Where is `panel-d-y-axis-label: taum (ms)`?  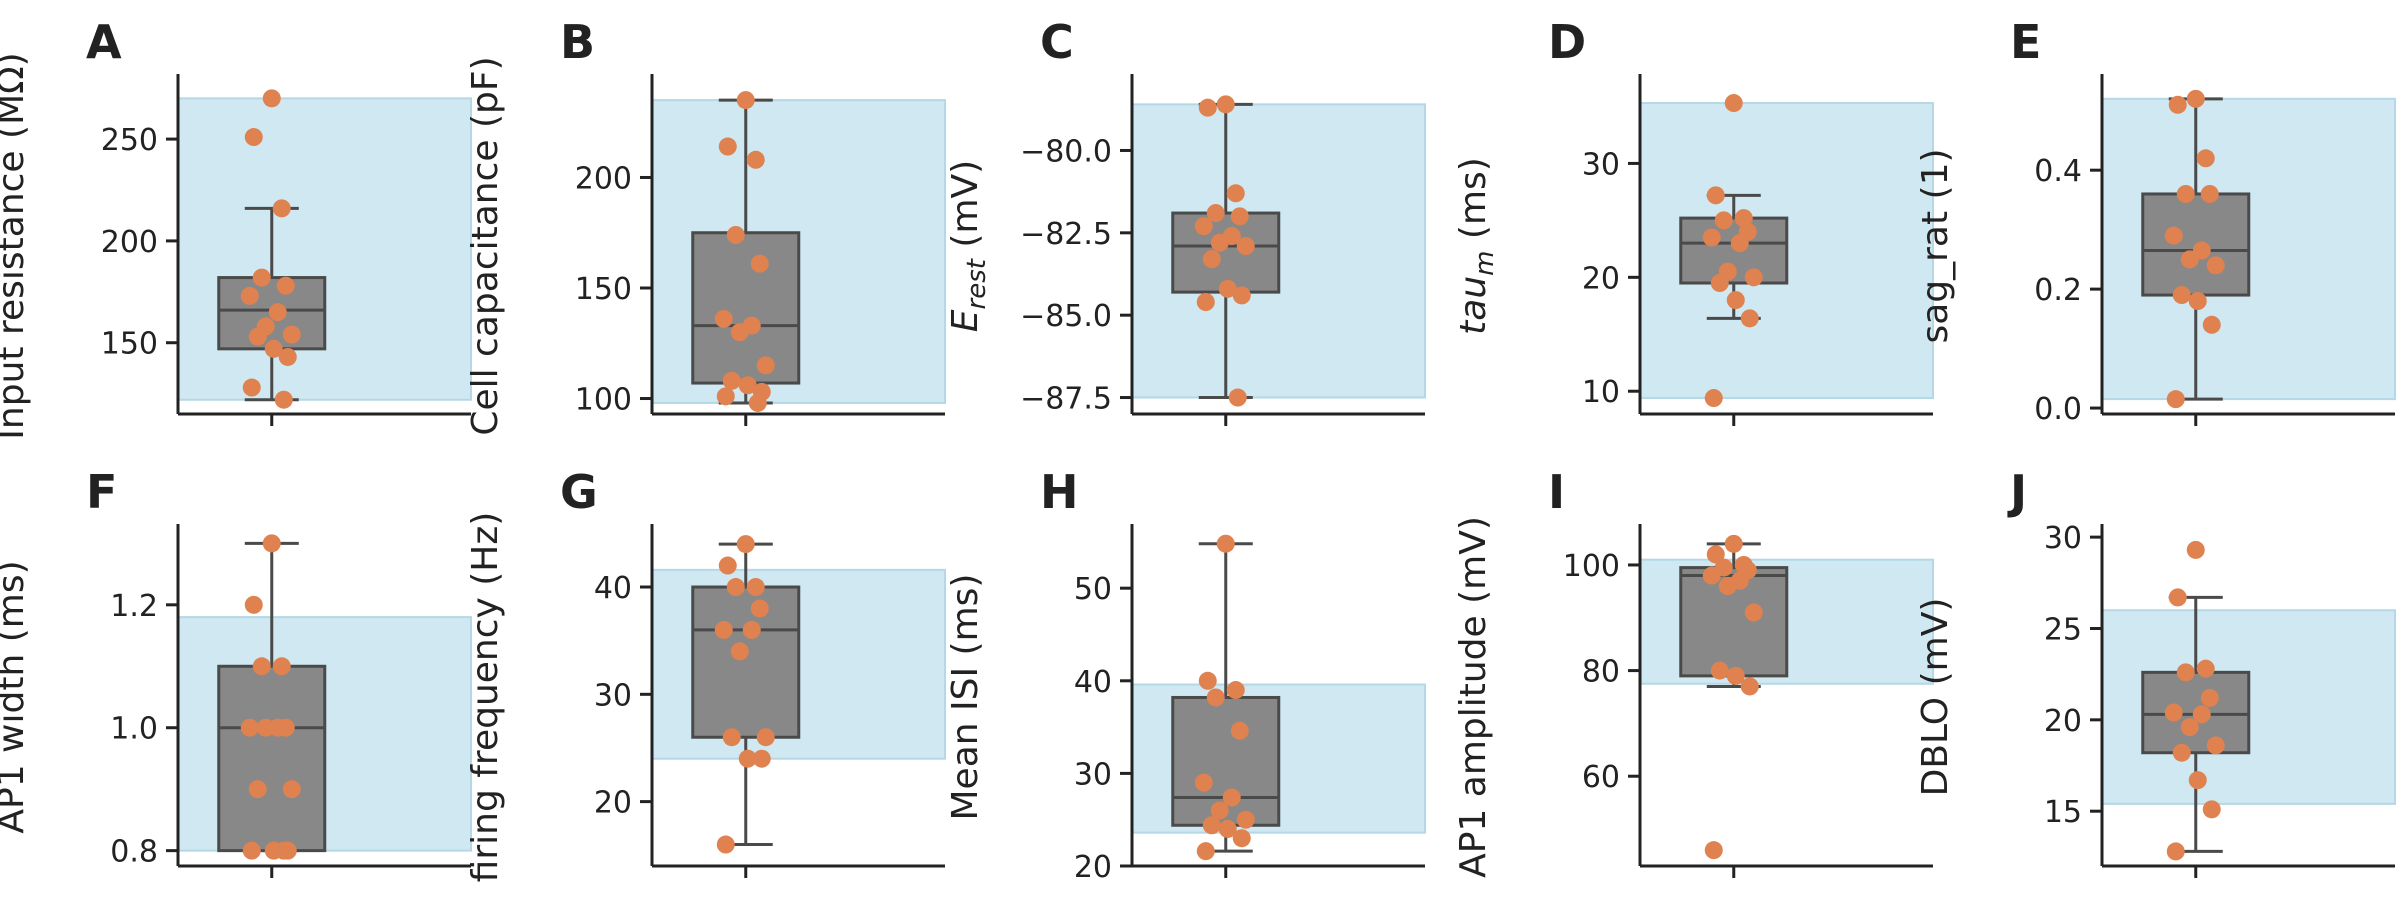 panel-d-y-axis-label: taum (ms) is located at coordinates (1476, 246).